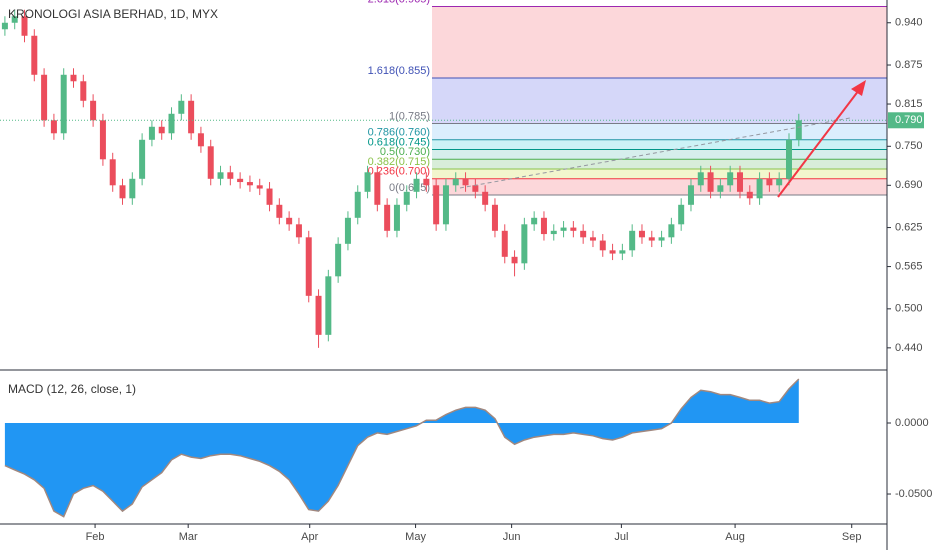 The width and height of the screenshot is (932, 550). I want to click on arrow-shaft, so click(820, 141).